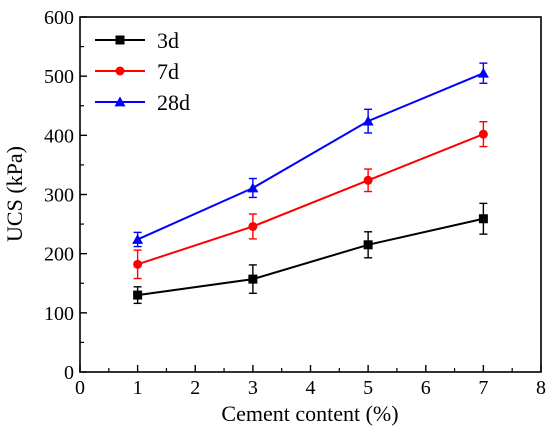 The image size is (550, 433). What do you see at coordinates (309, 413) in the screenshot?
I see `x-axis-title: Cement content (%)` at bounding box center [309, 413].